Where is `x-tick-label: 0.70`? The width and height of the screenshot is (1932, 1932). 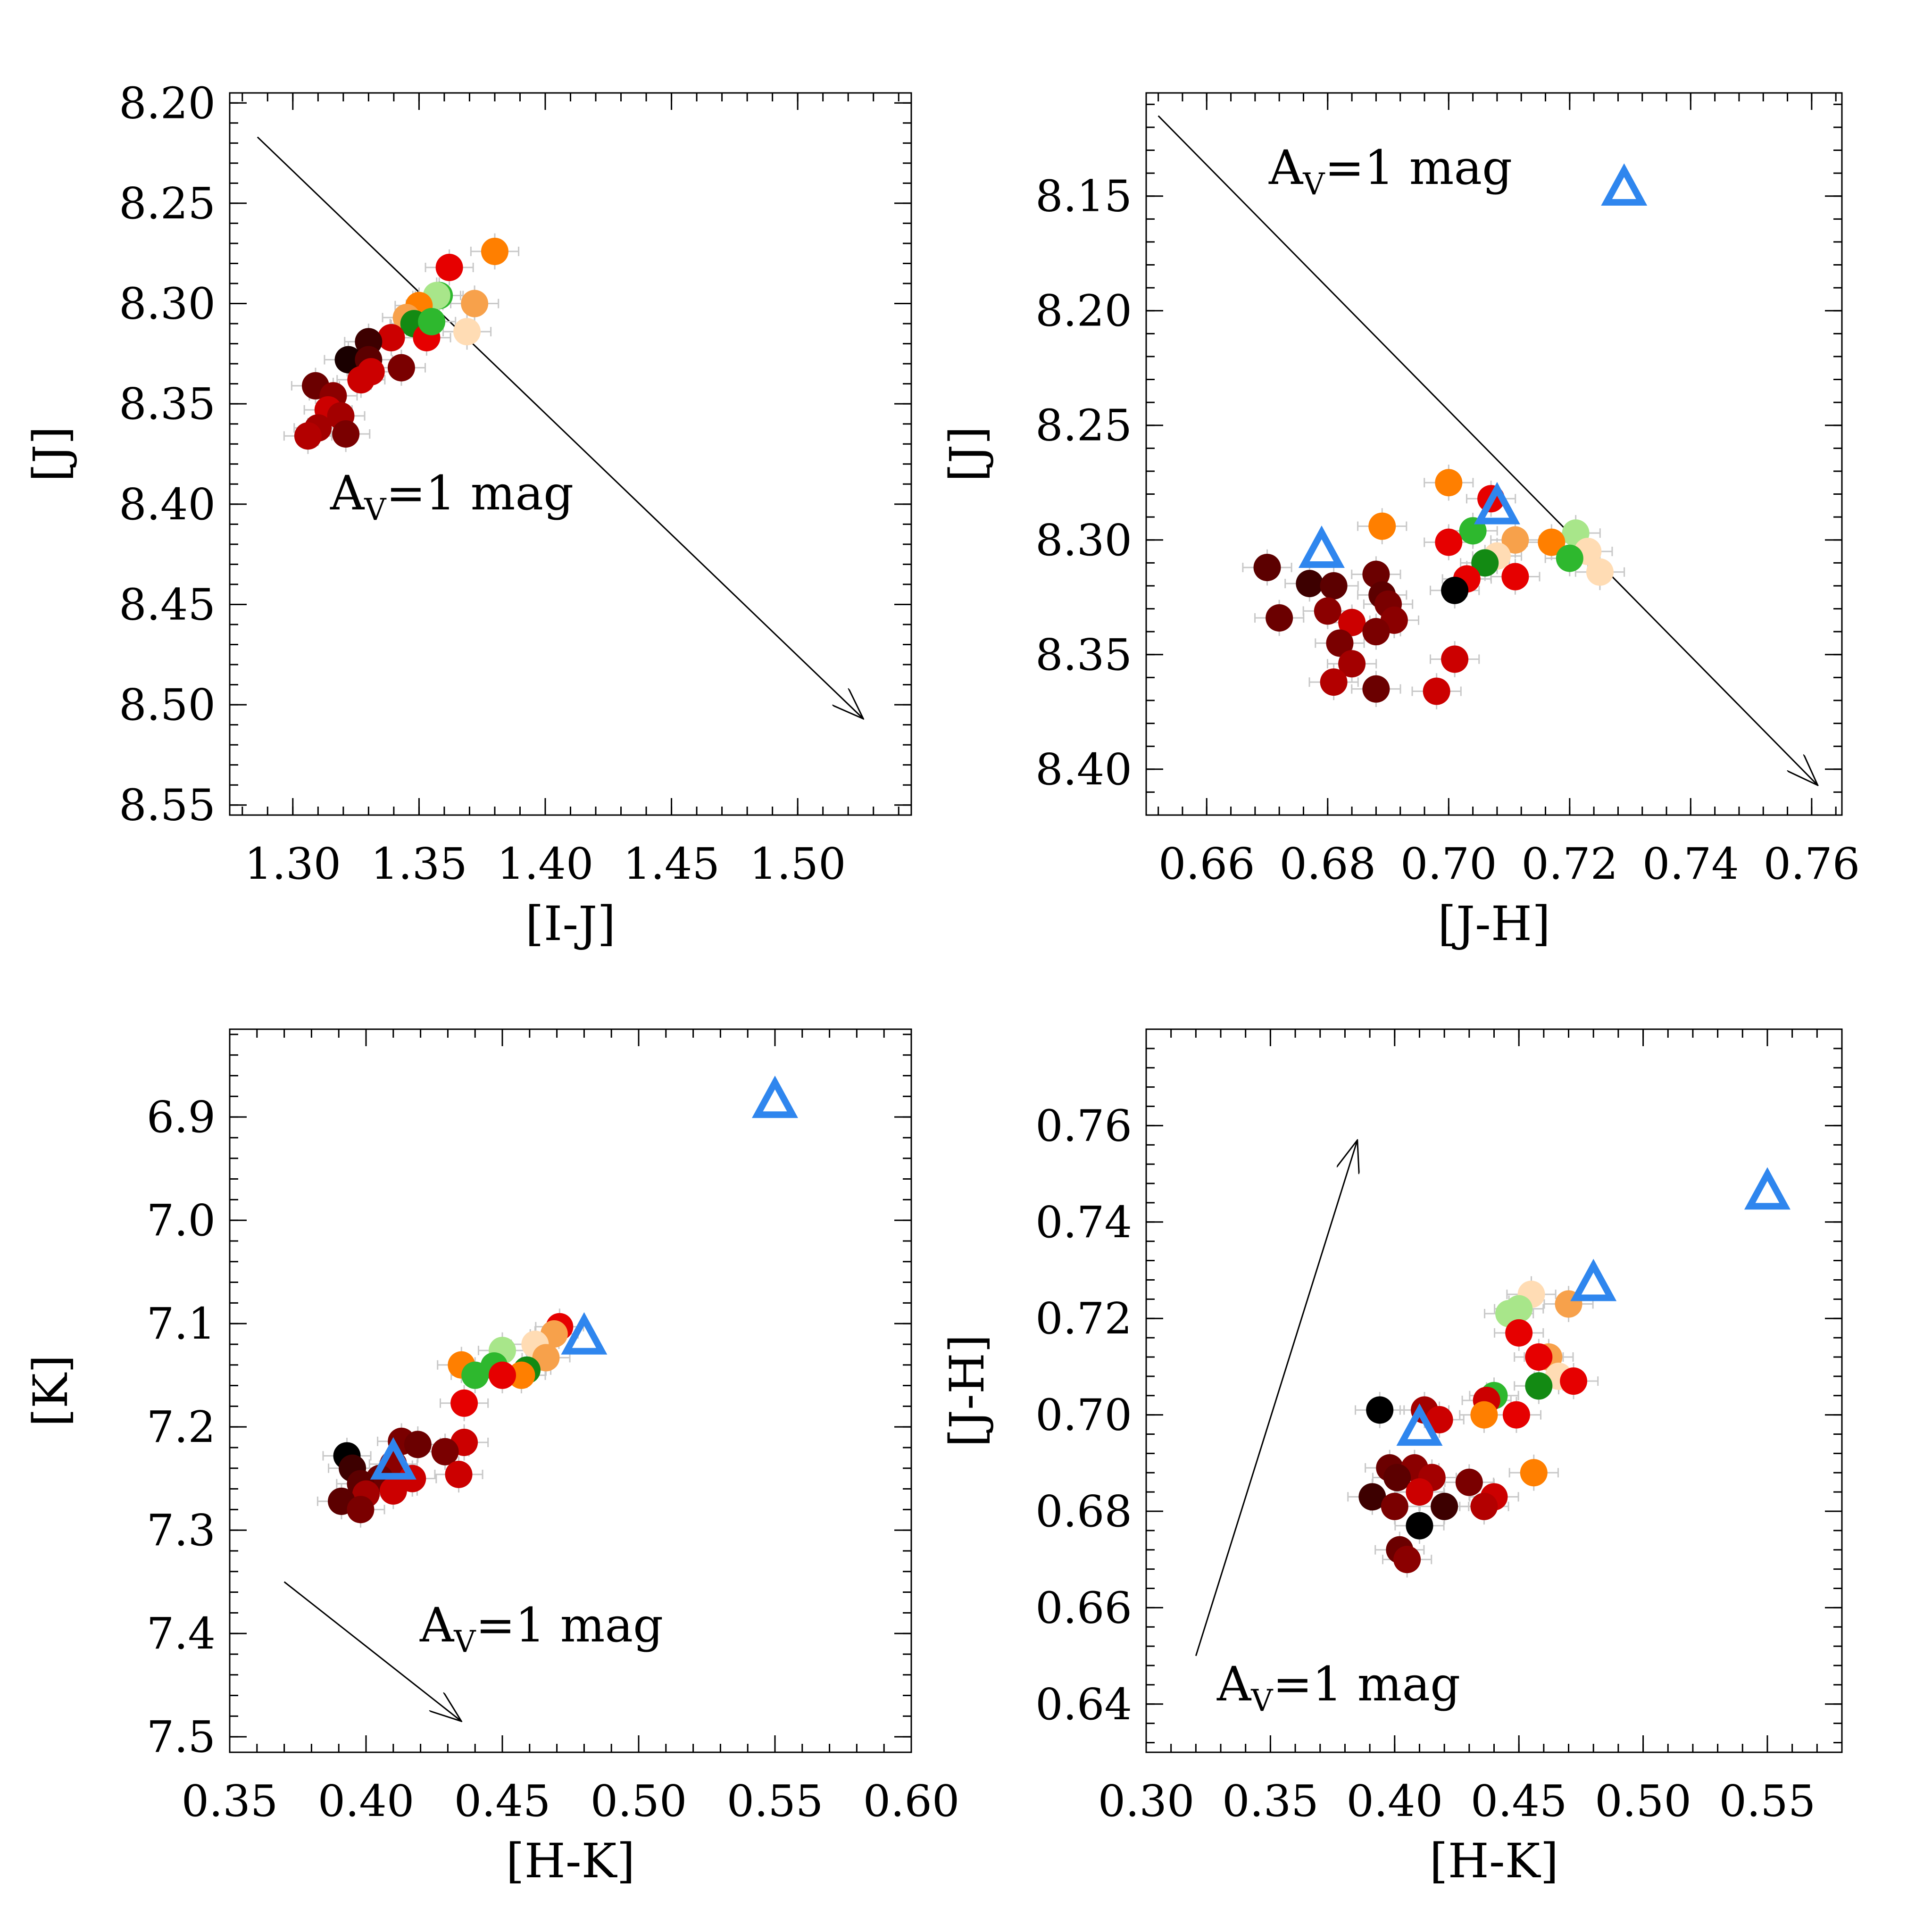
x-tick-label: 0.70 is located at coordinates (1449, 864).